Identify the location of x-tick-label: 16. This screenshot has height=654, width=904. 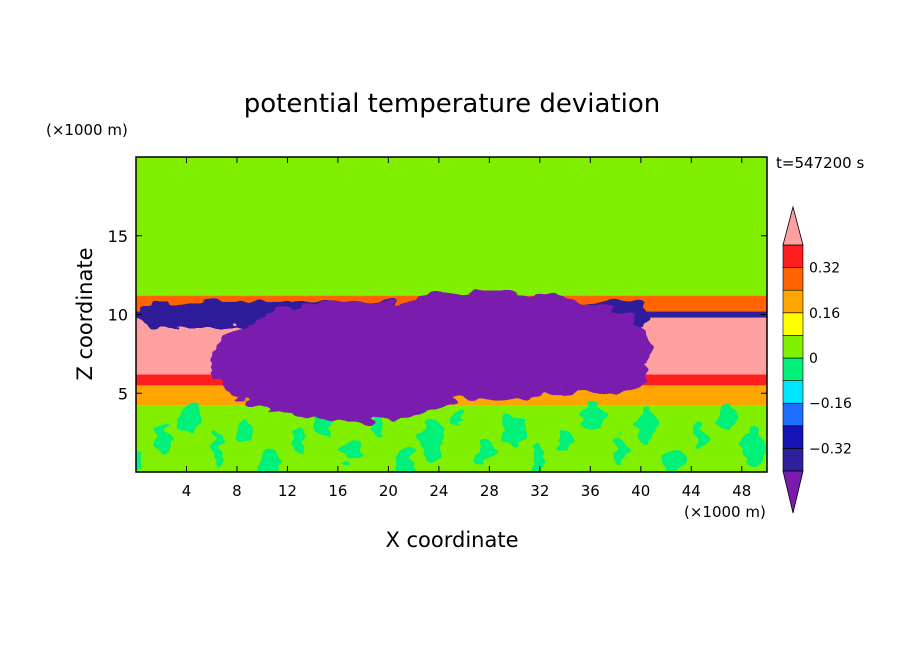
(337, 491).